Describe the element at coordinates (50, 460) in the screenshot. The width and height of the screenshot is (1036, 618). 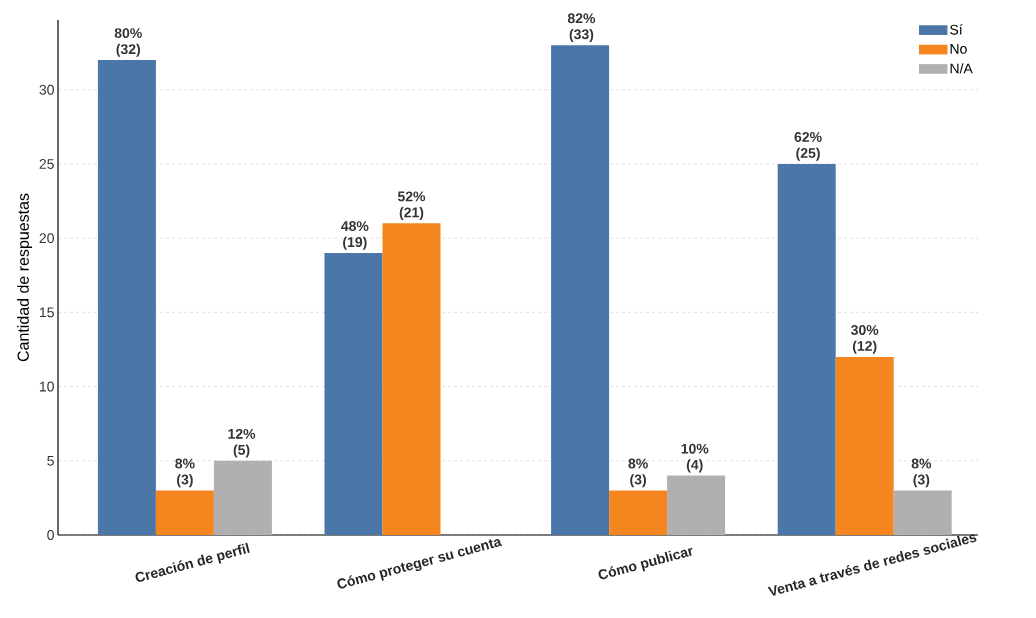
I see `y-tick-label: 5` at that location.